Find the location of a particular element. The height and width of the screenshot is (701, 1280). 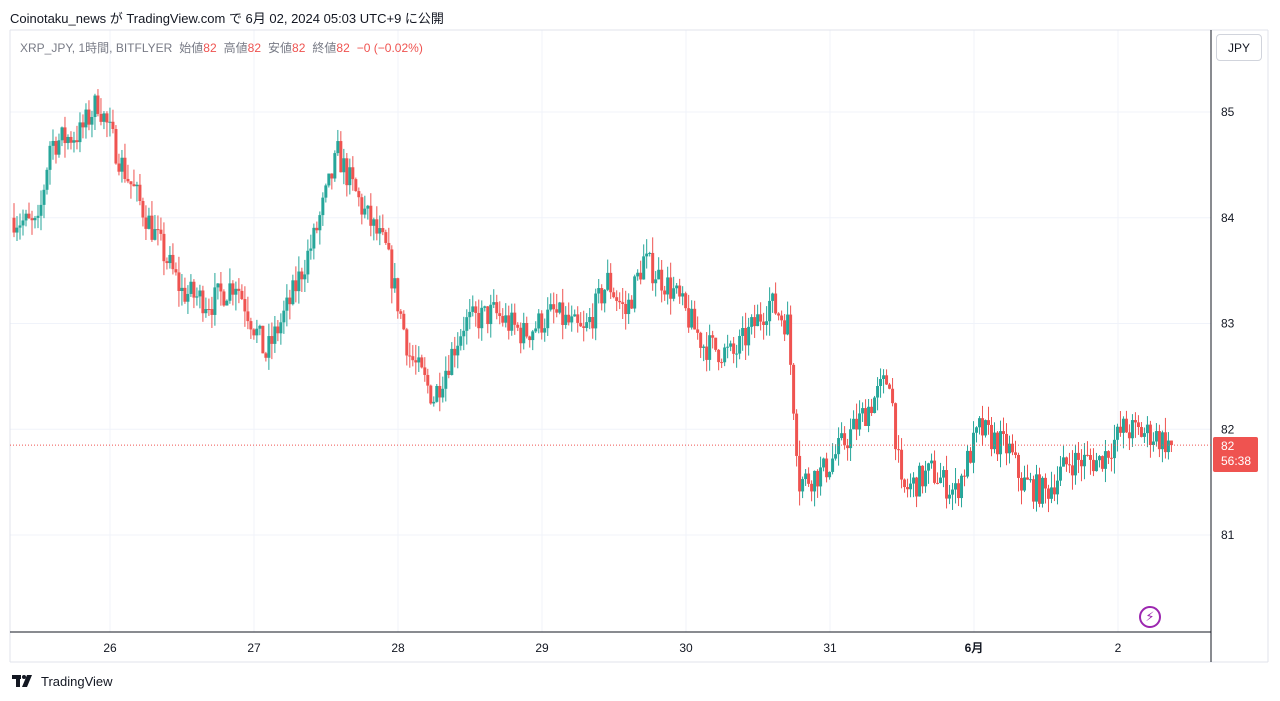

currency-button: JPY is located at coordinates (1239, 47).